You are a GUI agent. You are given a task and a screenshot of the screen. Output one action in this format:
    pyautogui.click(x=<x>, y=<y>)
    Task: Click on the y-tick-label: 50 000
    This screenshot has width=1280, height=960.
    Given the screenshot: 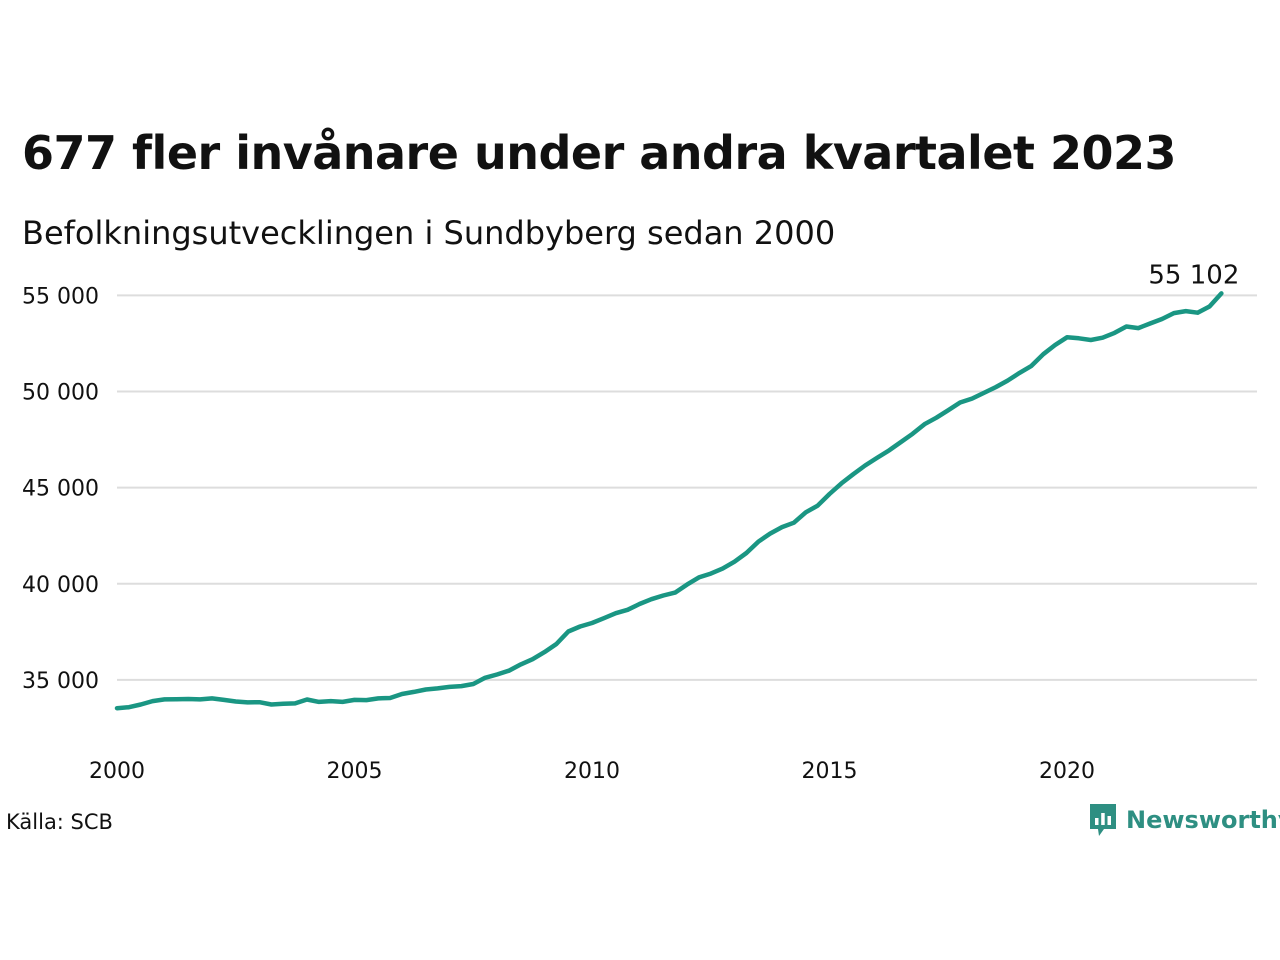 What is the action you would take?
    pyautogui.click(x=60, y=393)
    